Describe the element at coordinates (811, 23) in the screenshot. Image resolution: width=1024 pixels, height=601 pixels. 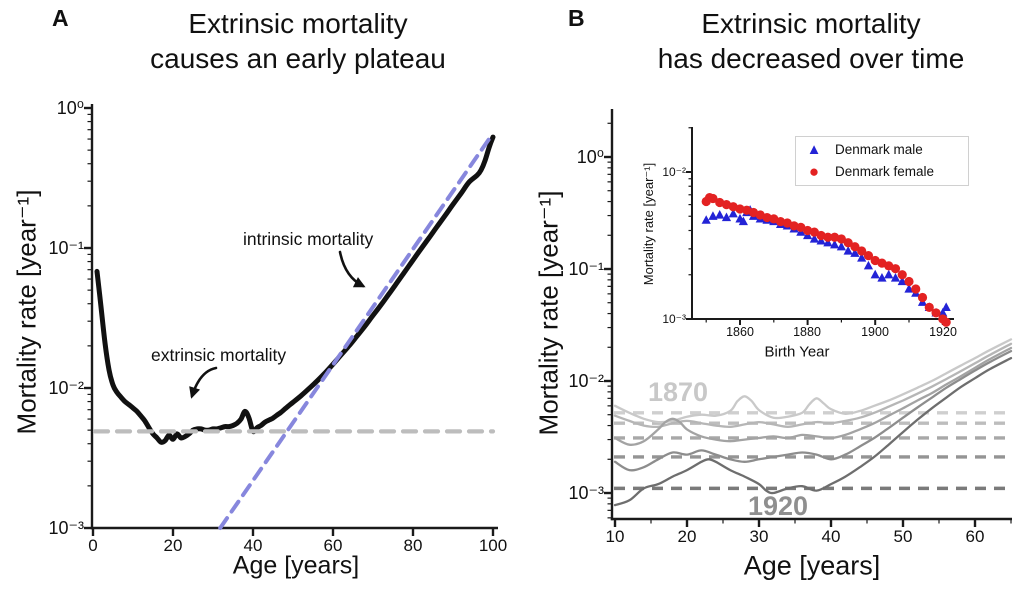
I see `panel-b-title-line1: Extrinsic mortality` at that location.